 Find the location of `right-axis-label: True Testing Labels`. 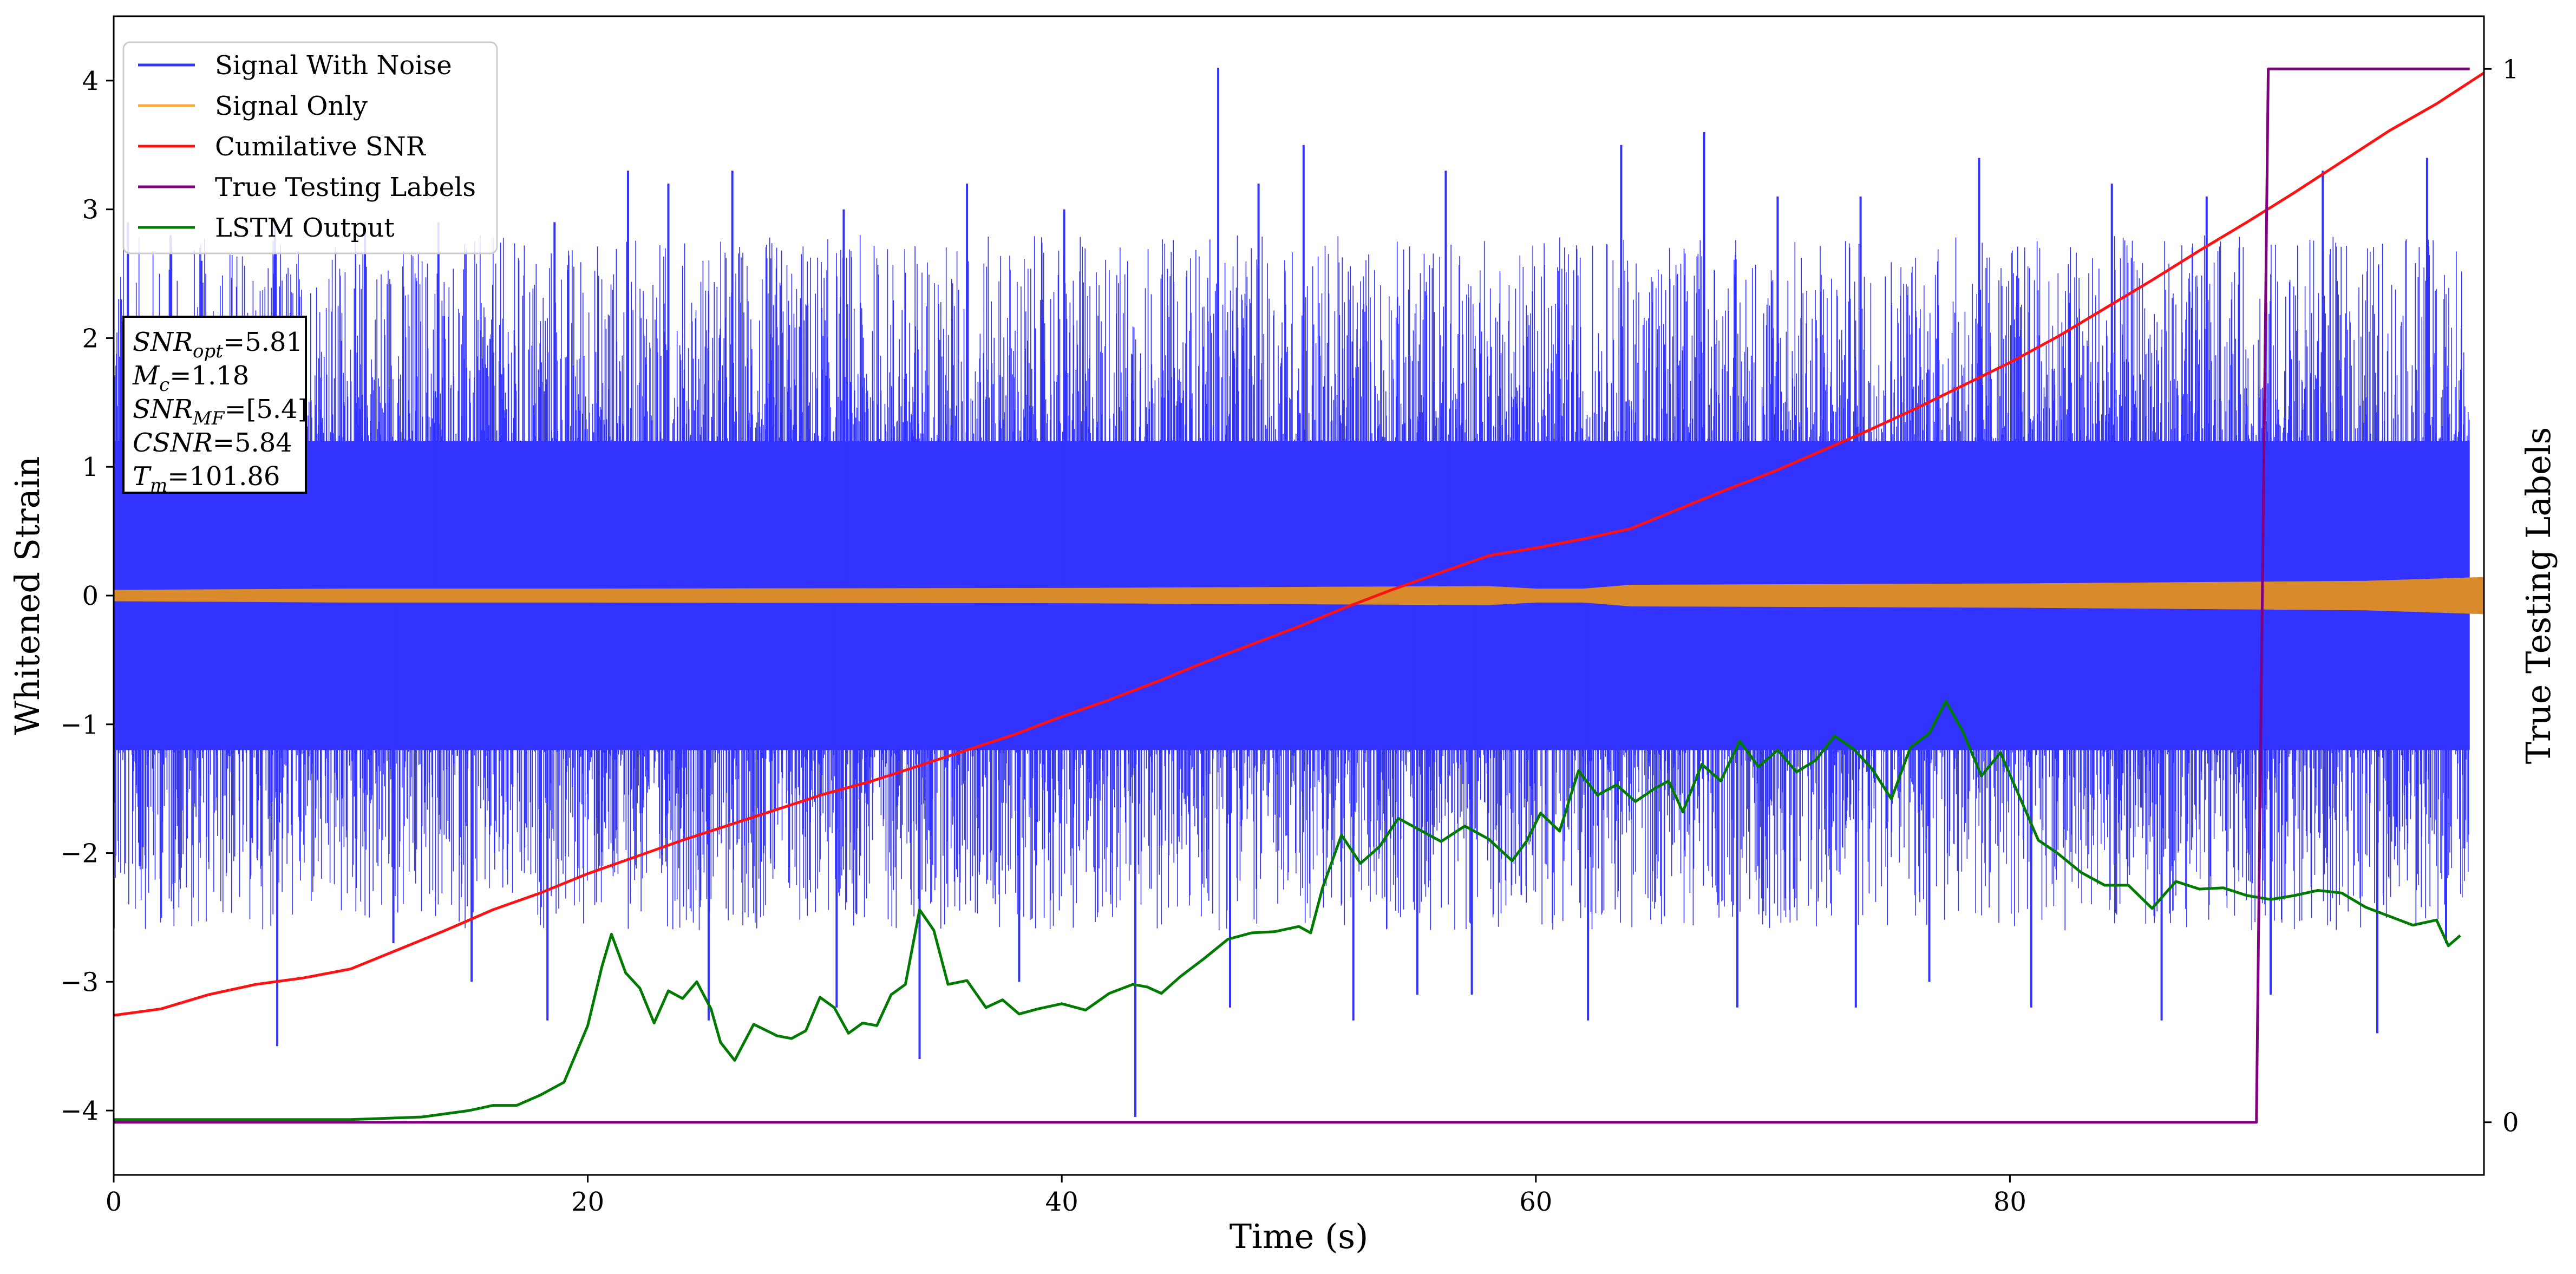

right-axis-label: True Testing Labels is located at coordinates (2538, 596).